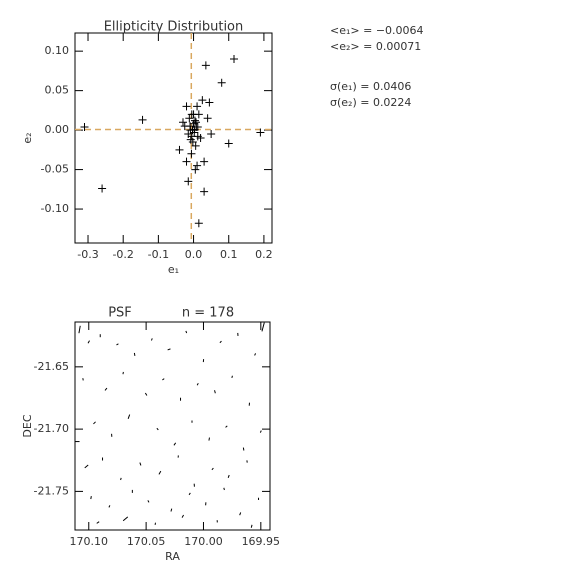  What do you see at coordinates (51, 428) in the screenshot?
I see `y-tick-label: -21.70` at bounding box center [51, 428].